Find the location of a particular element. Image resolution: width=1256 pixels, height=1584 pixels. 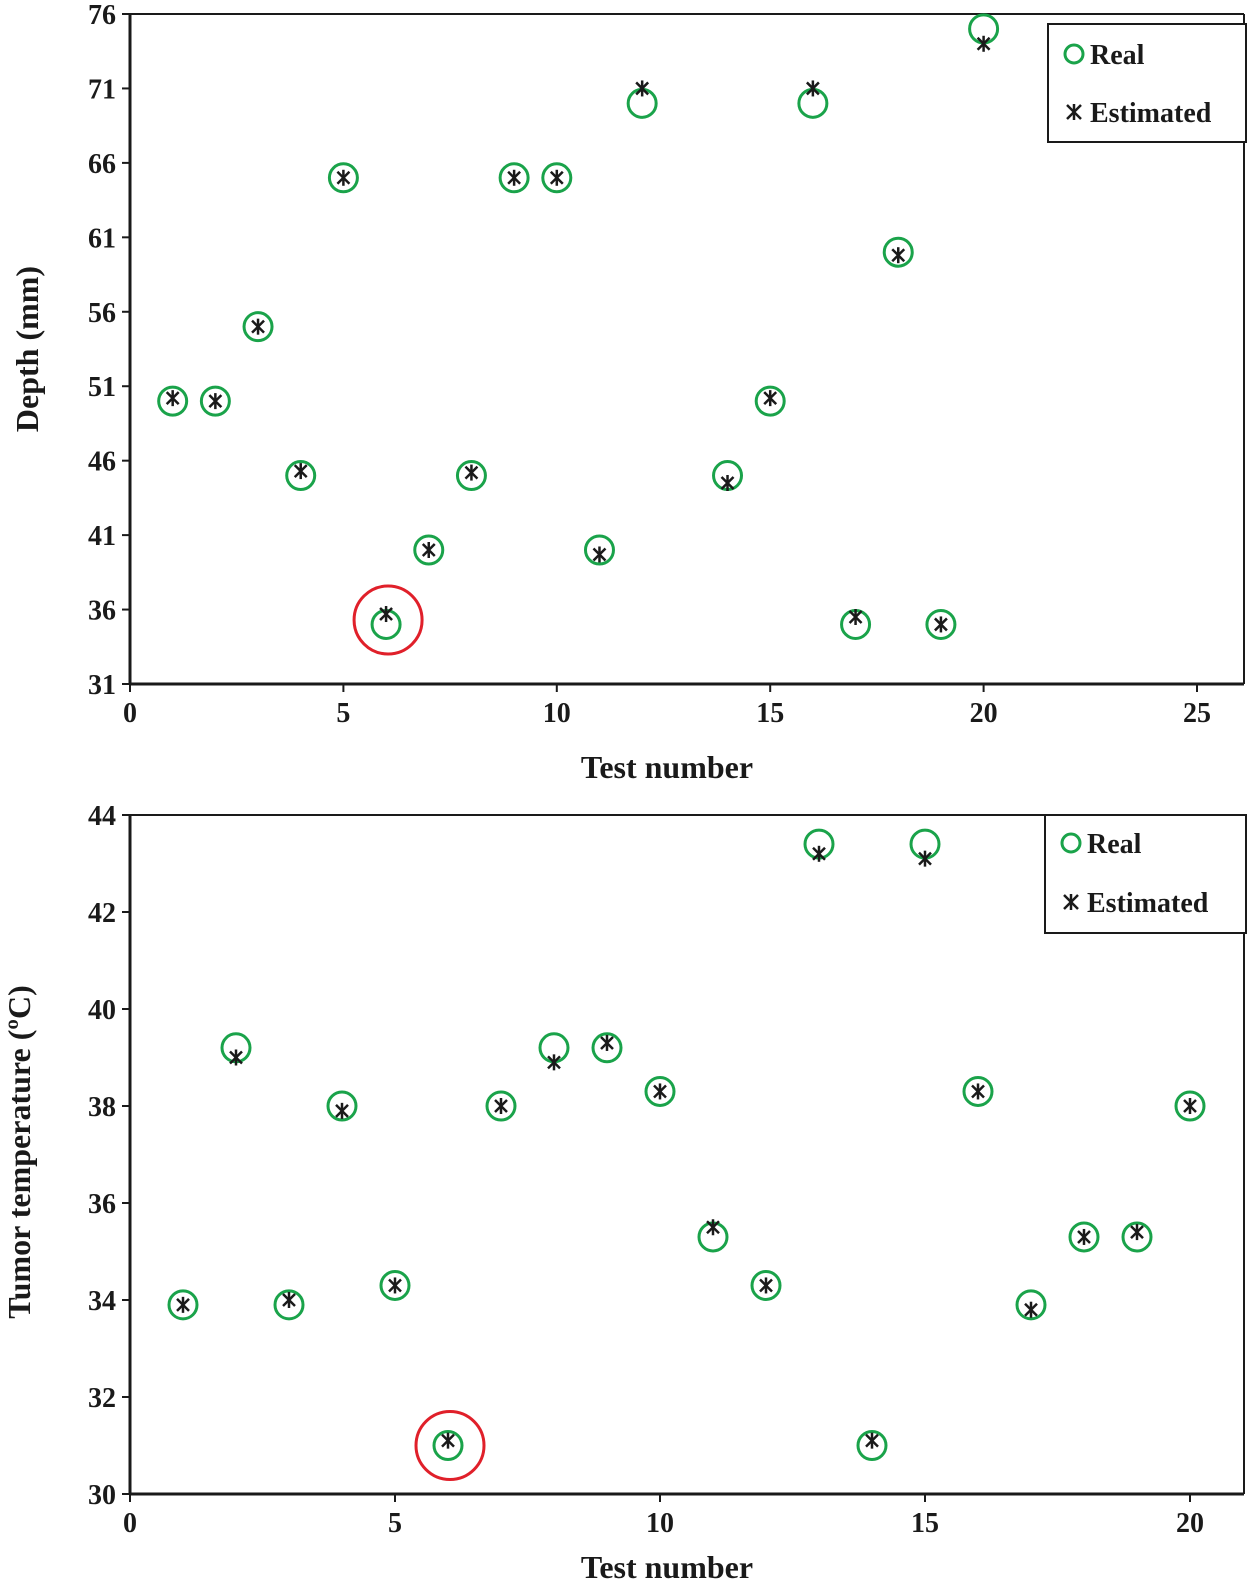

legend: Real Estimated is located at coordinates (1147, 83).